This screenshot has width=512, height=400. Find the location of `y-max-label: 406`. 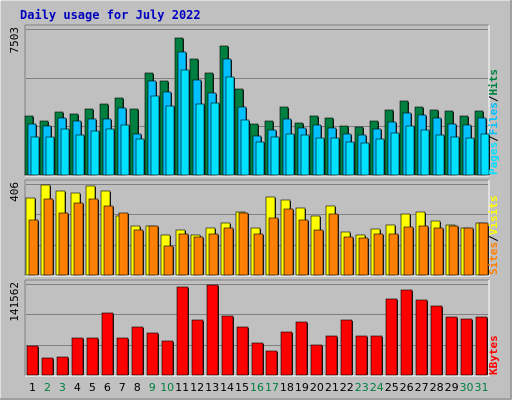

y-max-label: 406 is located at coordinates (14, 192).